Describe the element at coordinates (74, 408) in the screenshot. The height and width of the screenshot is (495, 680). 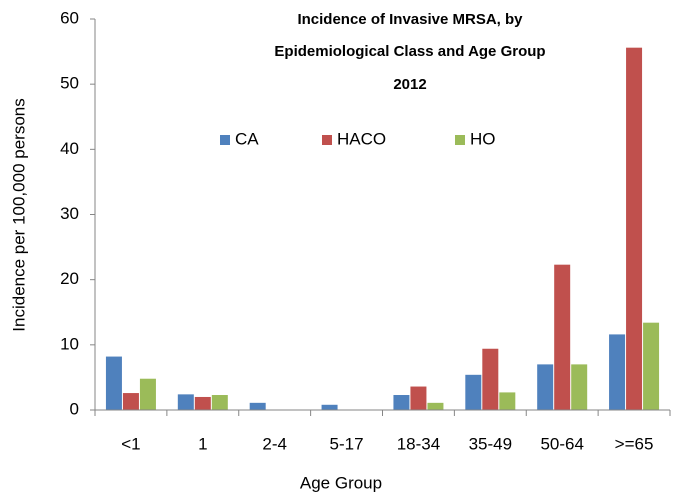
I see `y-tick-label: 0` at that location.